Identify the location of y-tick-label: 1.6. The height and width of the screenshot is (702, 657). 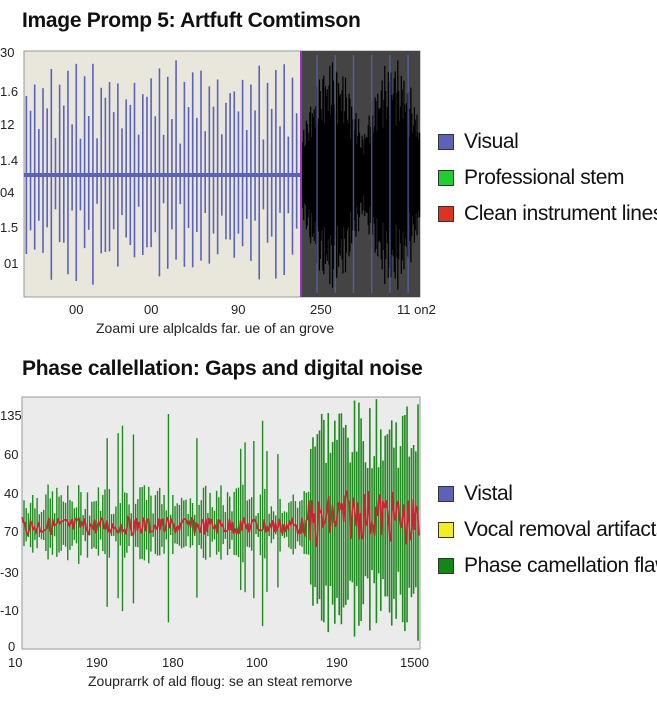
(9, 91).